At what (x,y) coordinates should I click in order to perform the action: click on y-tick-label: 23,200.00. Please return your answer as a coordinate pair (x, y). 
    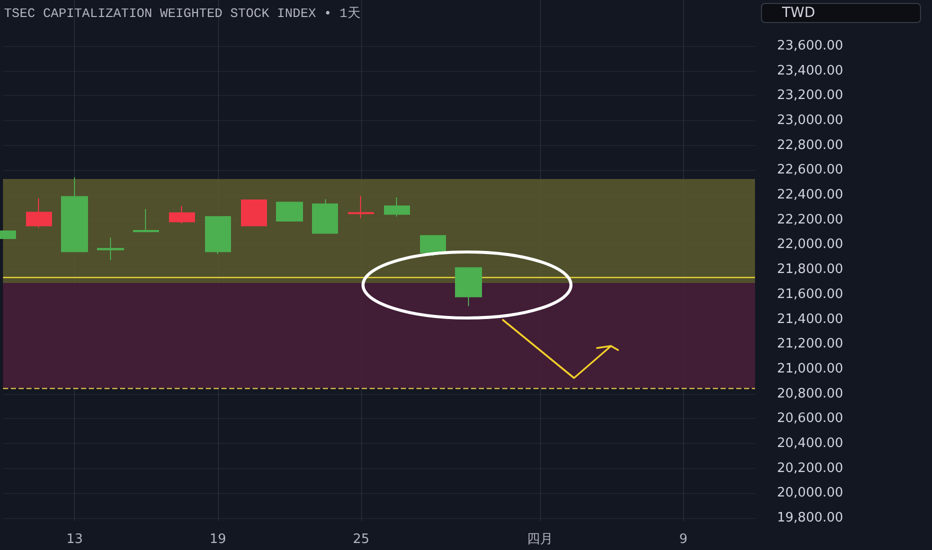
    Looking at the image, I should click on (810, 96).